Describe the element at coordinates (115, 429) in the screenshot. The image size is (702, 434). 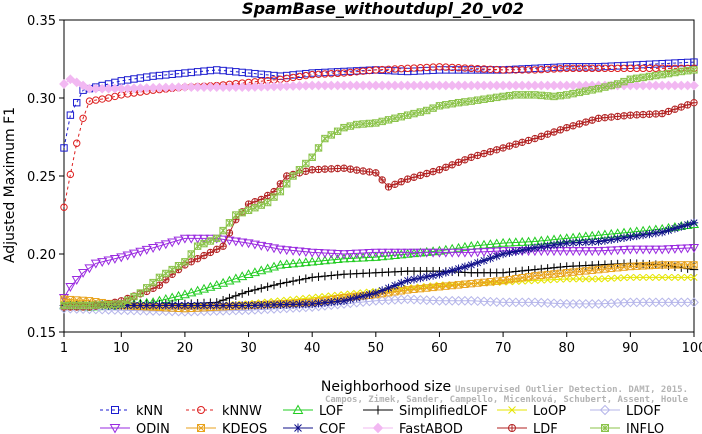
I see `legend-marker-odin` at that location.